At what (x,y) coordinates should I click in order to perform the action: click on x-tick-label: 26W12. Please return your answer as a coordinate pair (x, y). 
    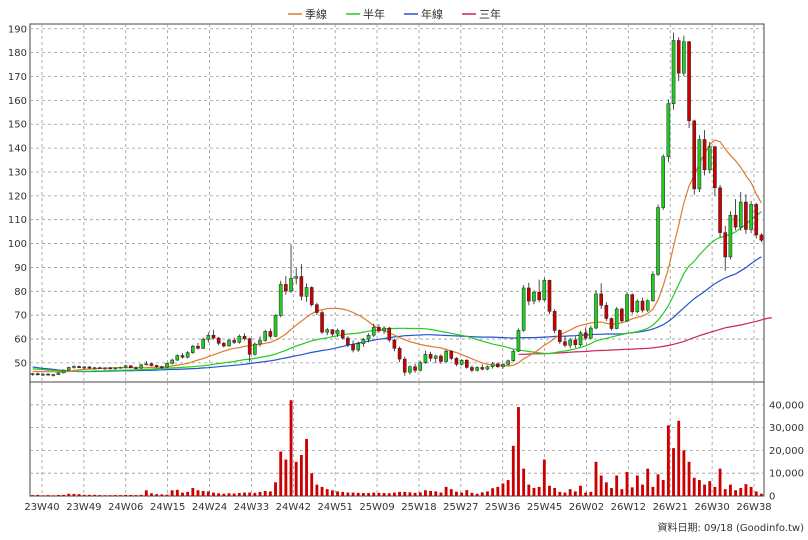
    Looking at the image, I should click on (628, 507).